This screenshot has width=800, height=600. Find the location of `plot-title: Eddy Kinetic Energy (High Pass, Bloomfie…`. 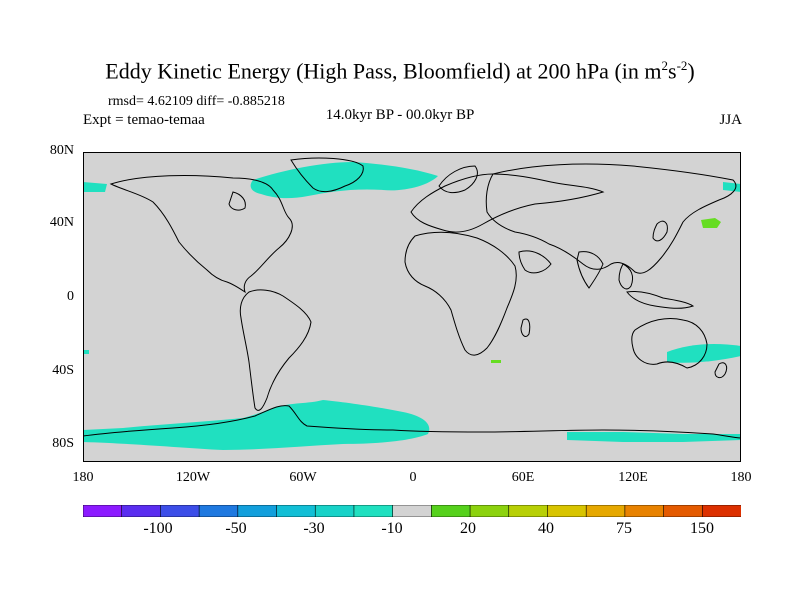

plot-title: Eddy Kinetic Energy (High Pass, Bloomfie… is located at coordinates (400, 71).